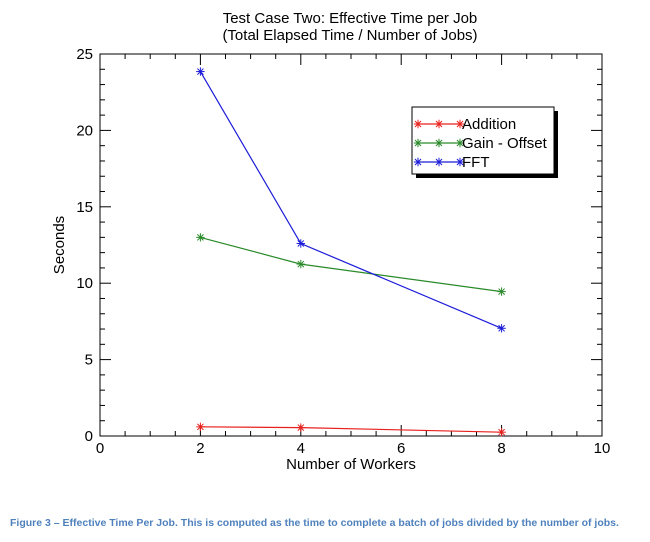 This screenshot has height=542, width=650. I want to click on x-tick-label: 2, so click(200, 448).